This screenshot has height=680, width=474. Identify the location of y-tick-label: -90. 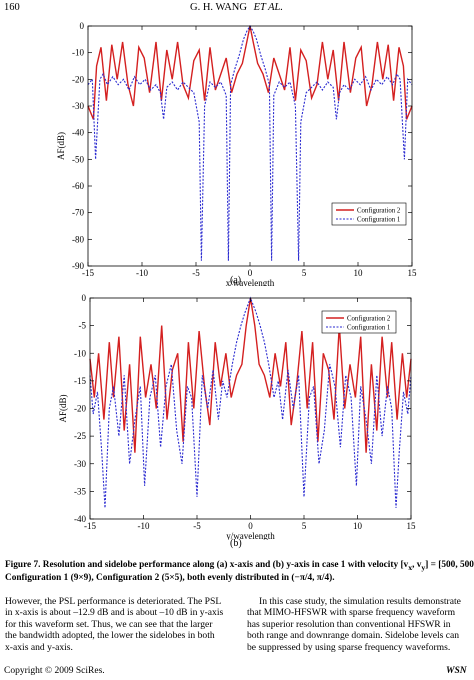
(78, 266).